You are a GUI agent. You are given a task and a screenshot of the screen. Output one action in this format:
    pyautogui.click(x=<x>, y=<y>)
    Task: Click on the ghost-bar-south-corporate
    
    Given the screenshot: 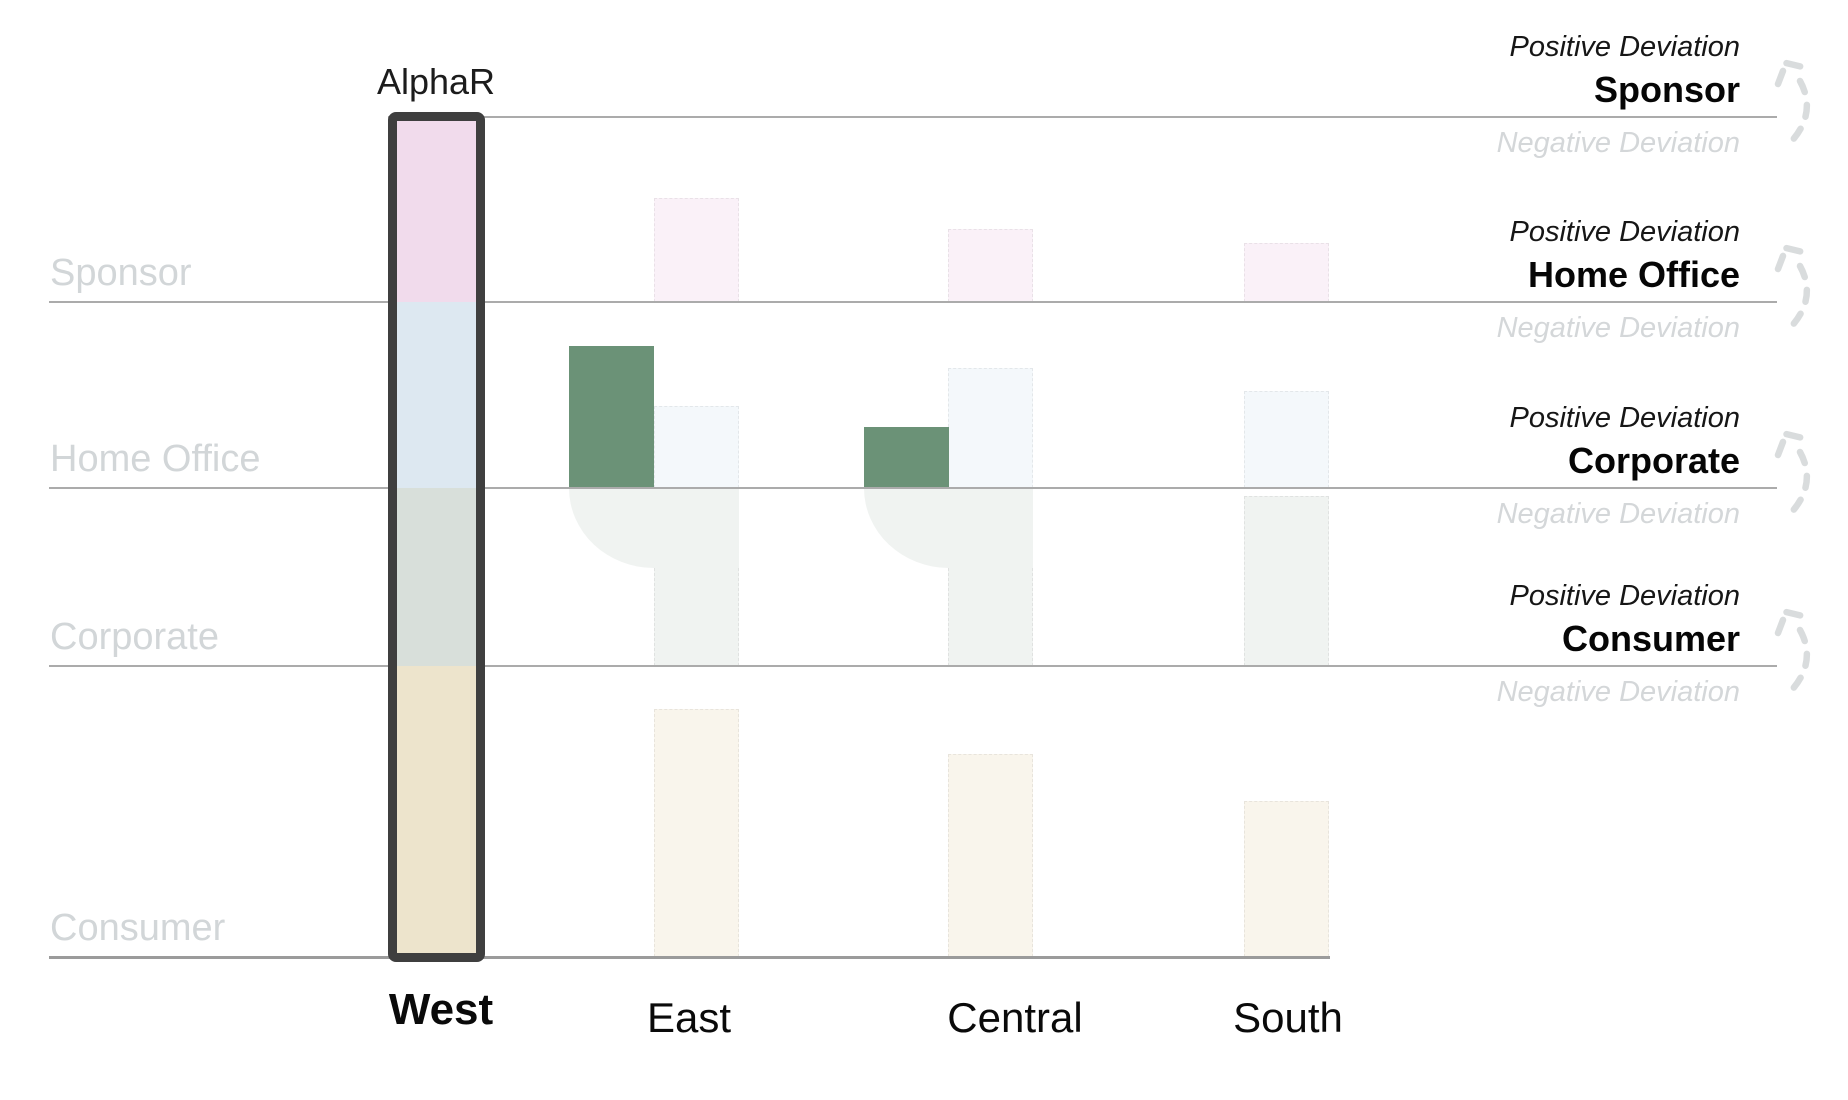 What is the action you would take?
    pyautogui.click(x=1286, y=581)
    